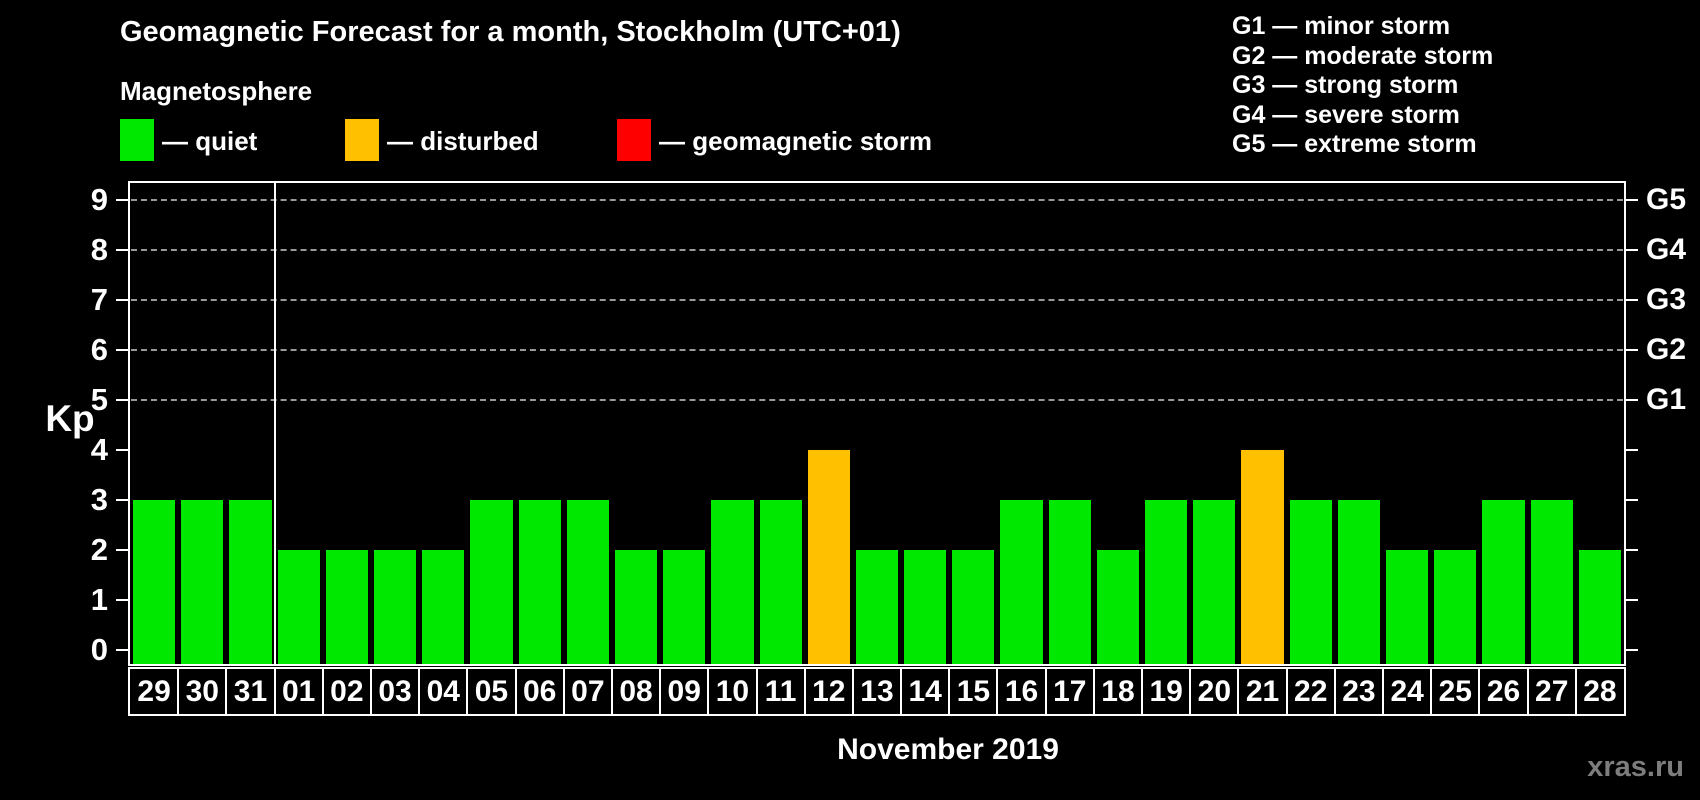 The height and width of the screenshot is (800, 1700). What do you see at coordinates (210, 141) in the screenshot?
I see `quiet-legend-label: — quiet` at bounding box center [210, 141].